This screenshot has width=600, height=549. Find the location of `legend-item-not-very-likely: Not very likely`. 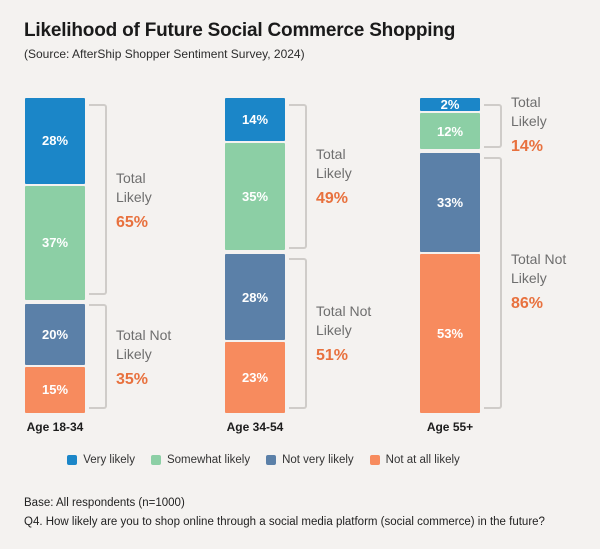

legend-item-not-very-likely: Not very likely is located at coordinates (310, 460).